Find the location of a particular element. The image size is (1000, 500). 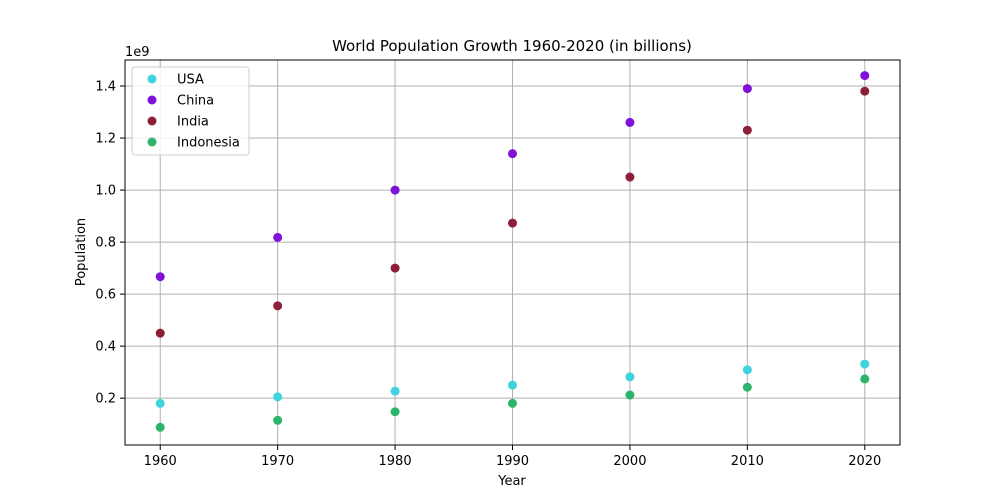

data-point-usa-1980 is located at coordinates (395, 391).